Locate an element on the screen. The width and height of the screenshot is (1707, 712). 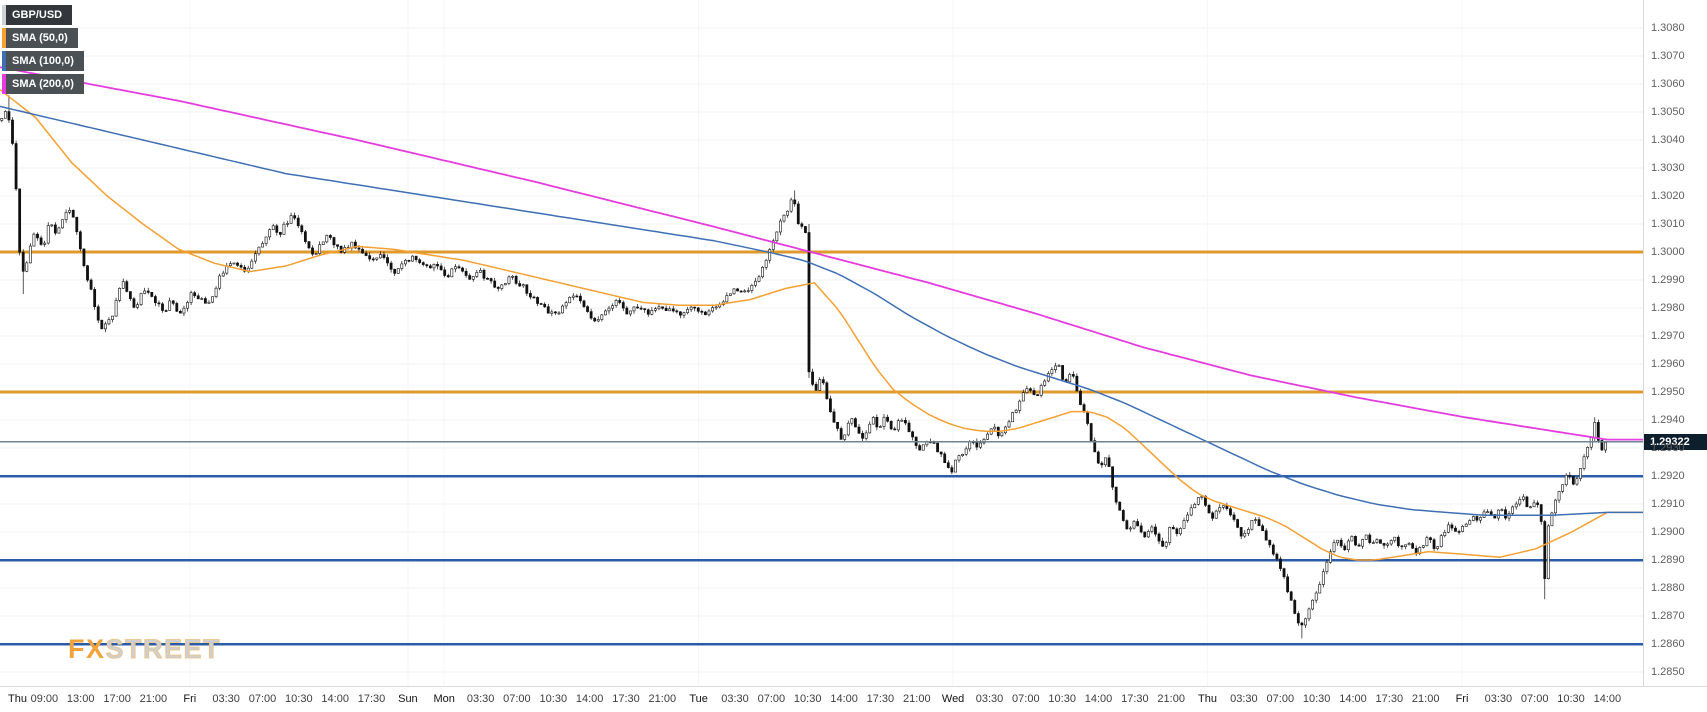
sma200-color-chip is located at coordinates (4, 84).